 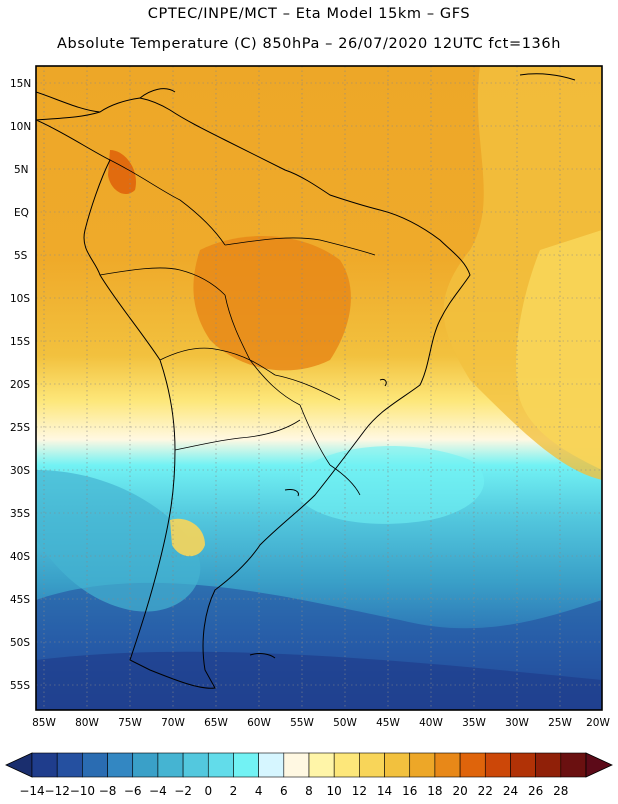 What do you see at coordinates (459, 791) in the screenshot?
I see `colorbar-label: 20` at bounding box center [459, 791].